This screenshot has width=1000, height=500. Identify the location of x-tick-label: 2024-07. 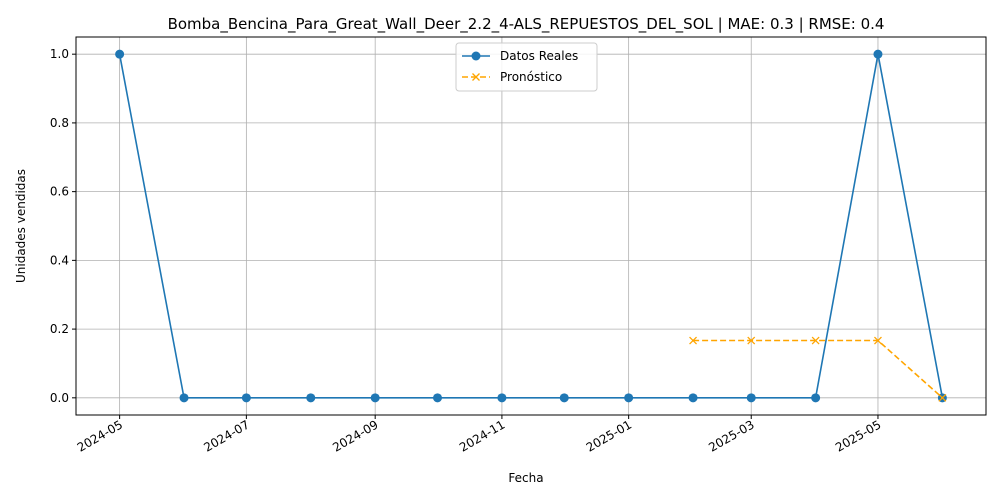
(226, 435).